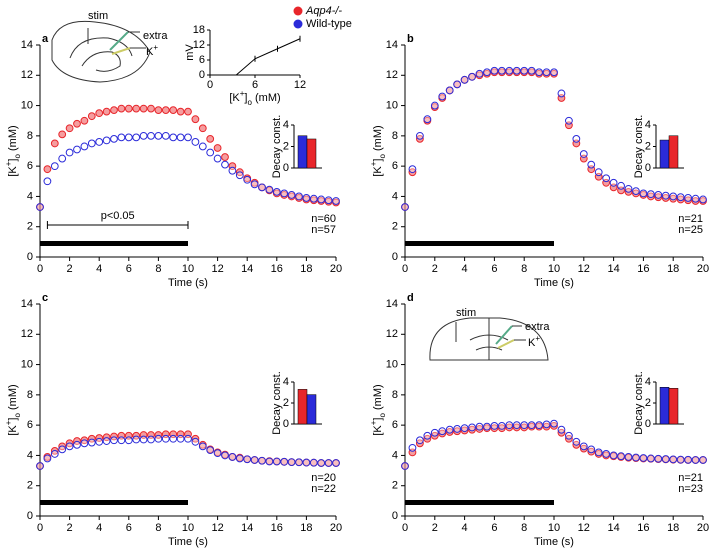  I want to click on inset-line, so click(268, 57).